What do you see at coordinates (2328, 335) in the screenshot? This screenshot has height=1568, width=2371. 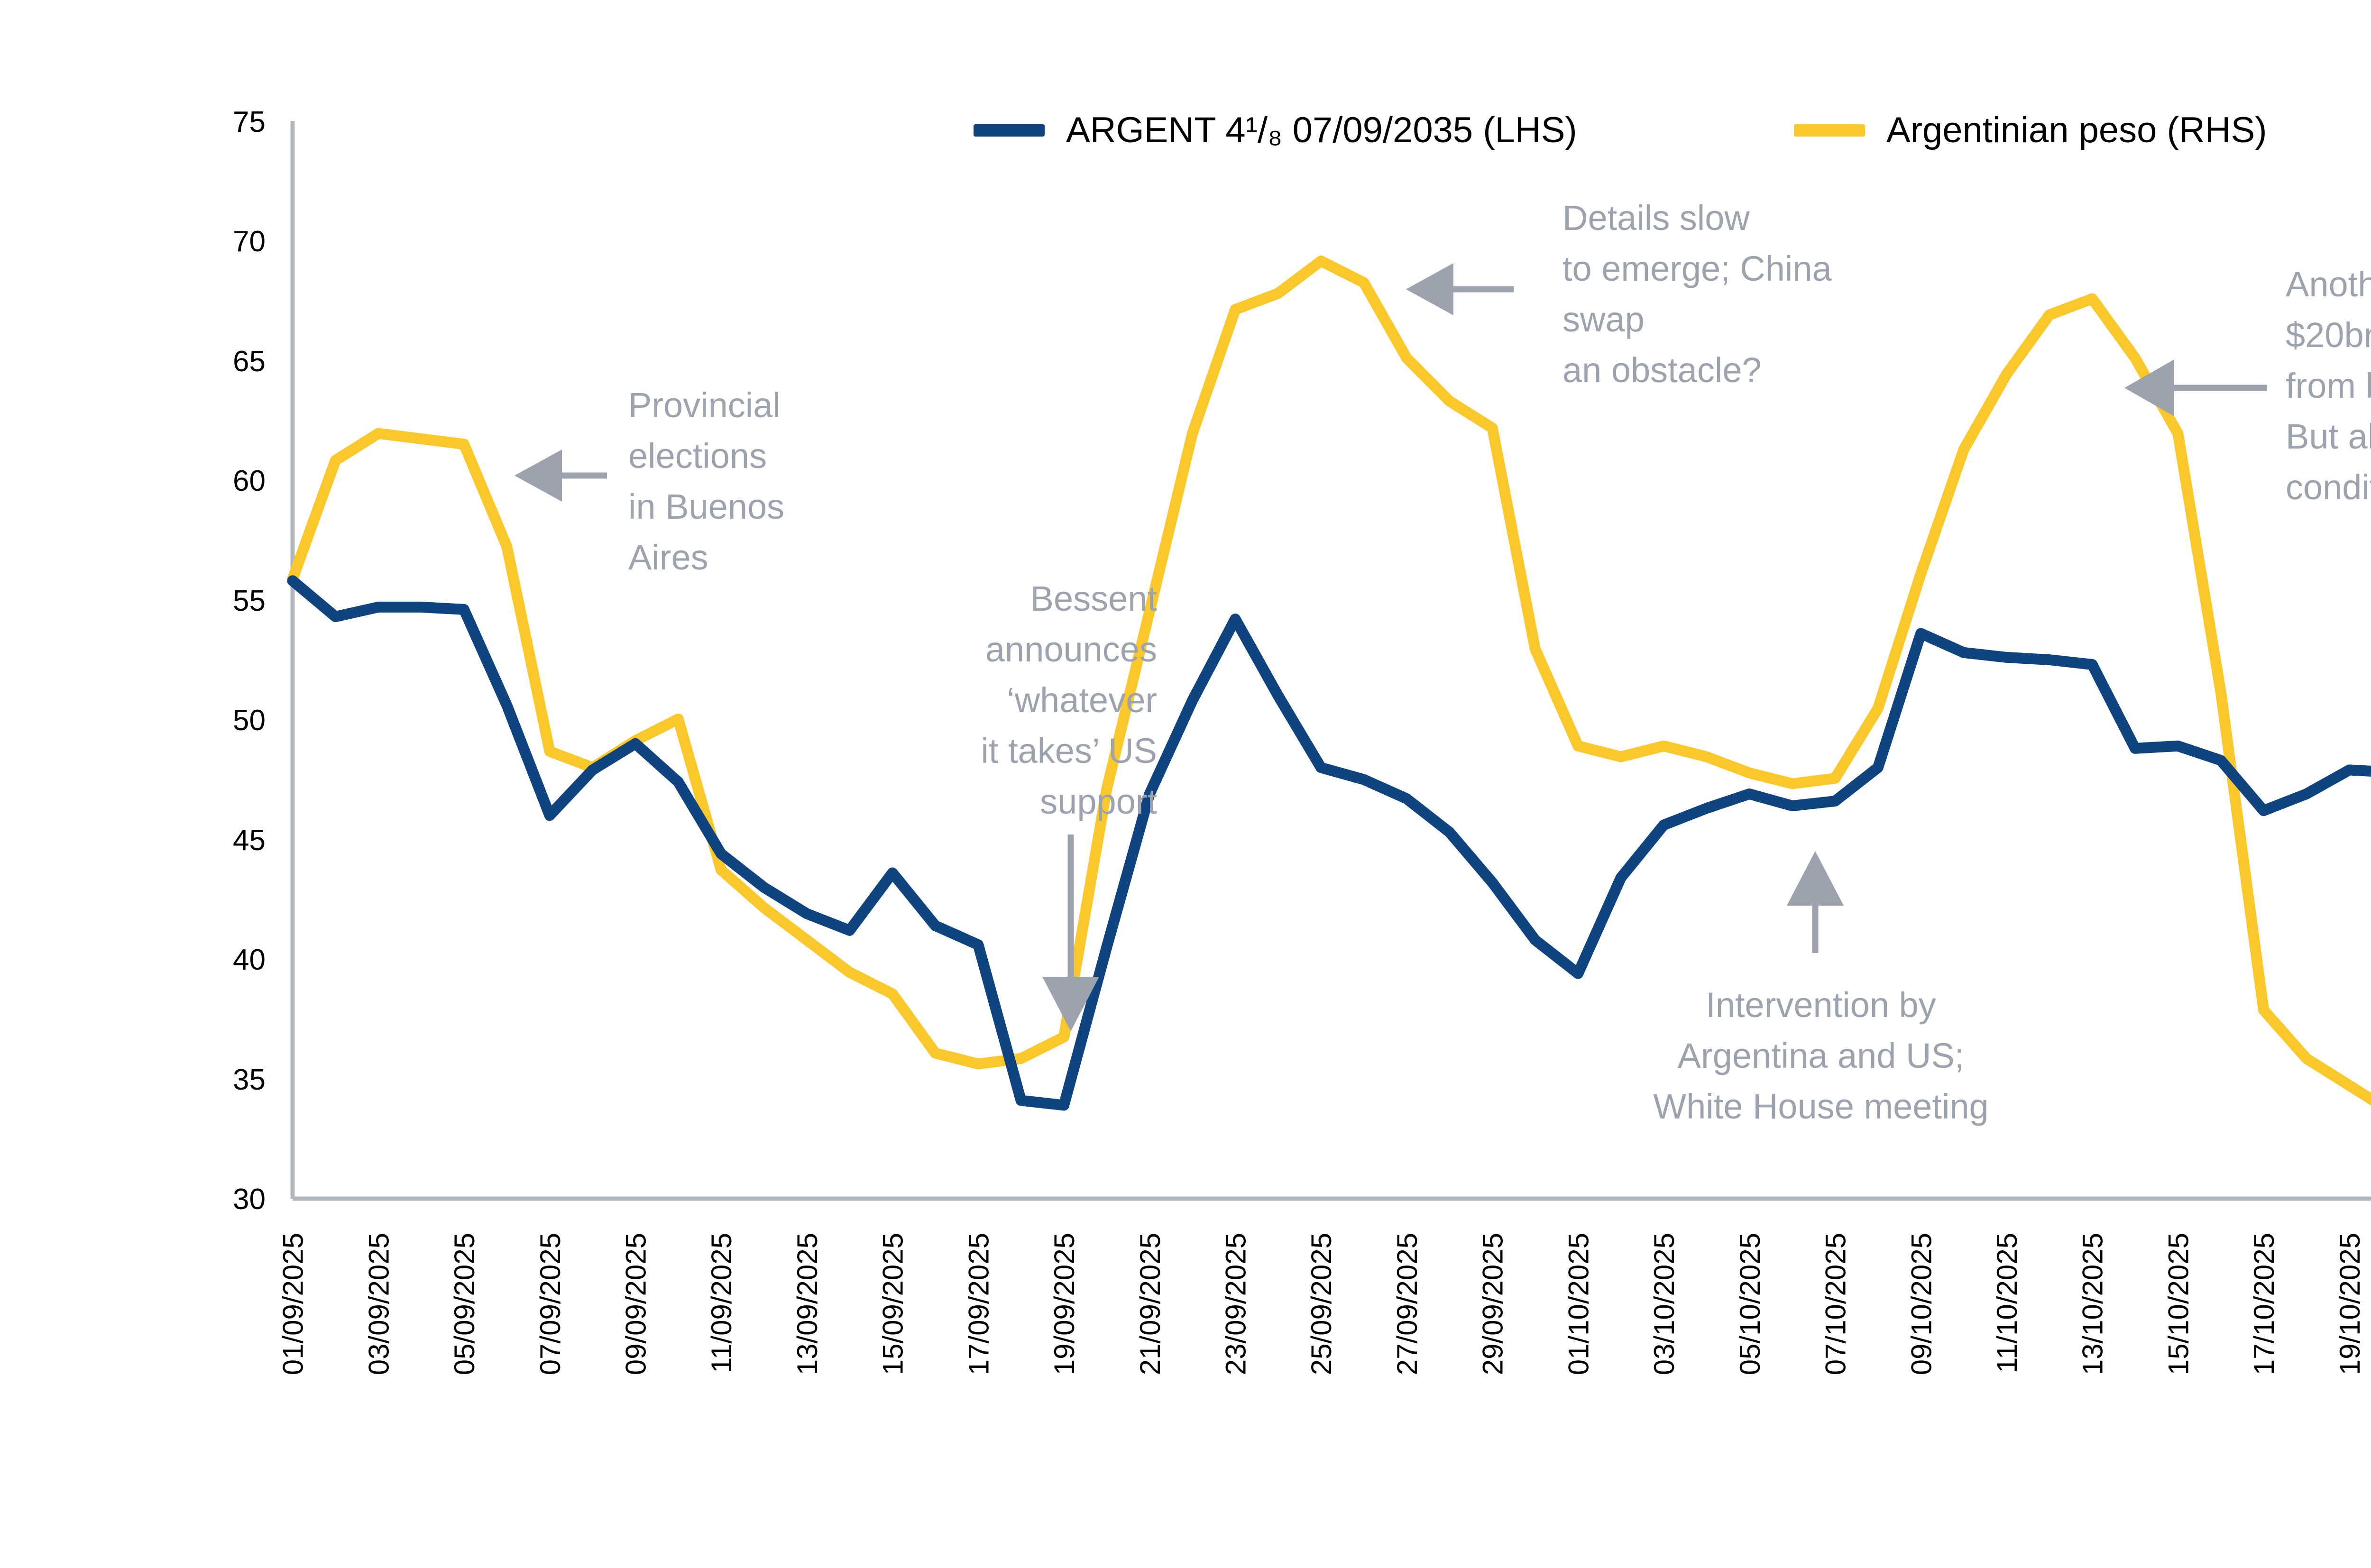 I see `annotation-line: $20bn` at bounding box center [2328, 335].